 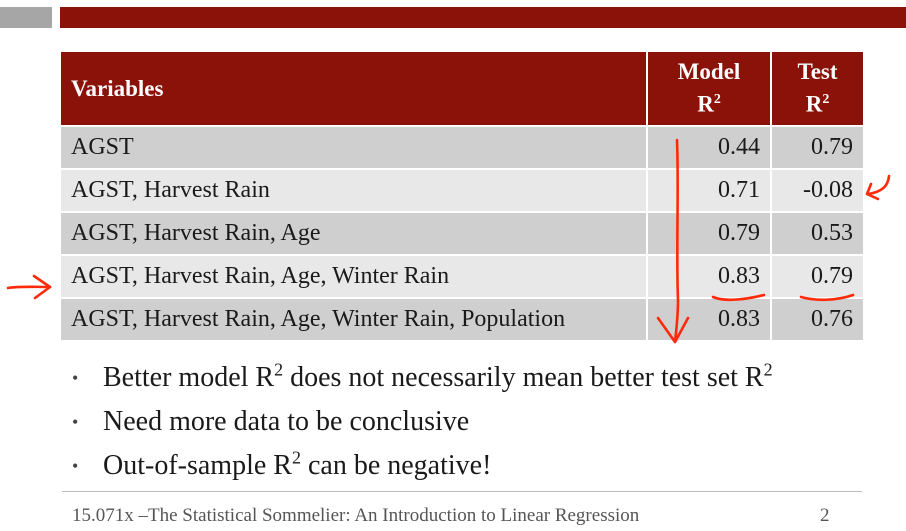 I want to click on right-arrow-icon, so click(x=29, y=287).